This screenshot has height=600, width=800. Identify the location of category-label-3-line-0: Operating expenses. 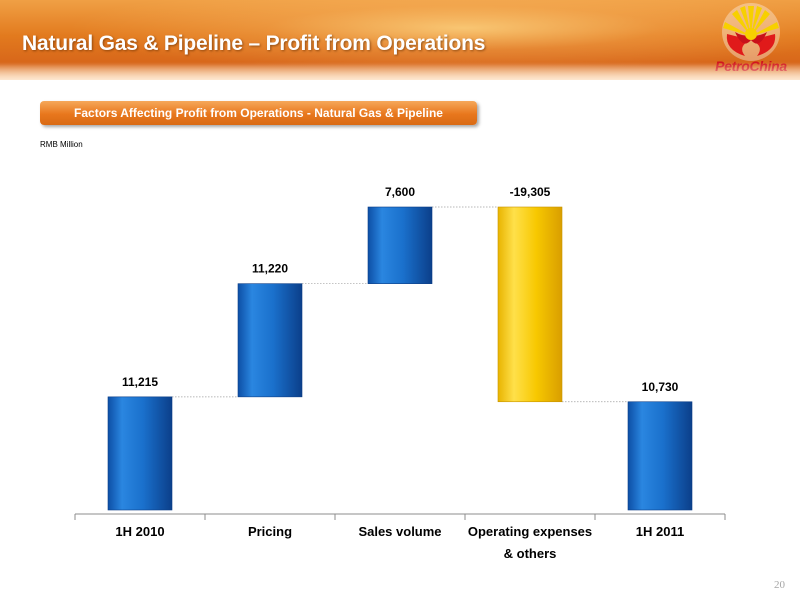
(530, 531).